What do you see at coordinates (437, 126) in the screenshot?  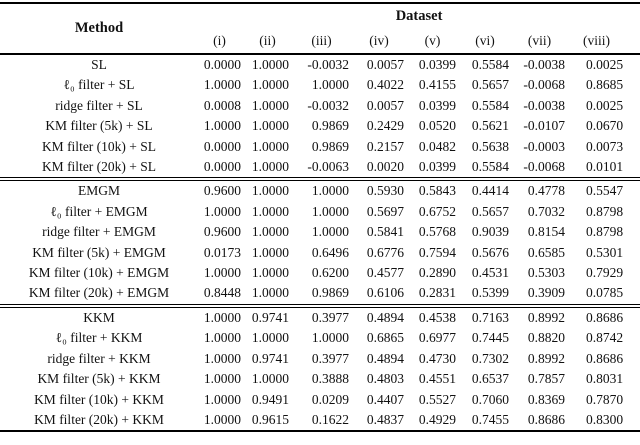 I see `value-cell: 0.0520` at bounding box center [437, 126].